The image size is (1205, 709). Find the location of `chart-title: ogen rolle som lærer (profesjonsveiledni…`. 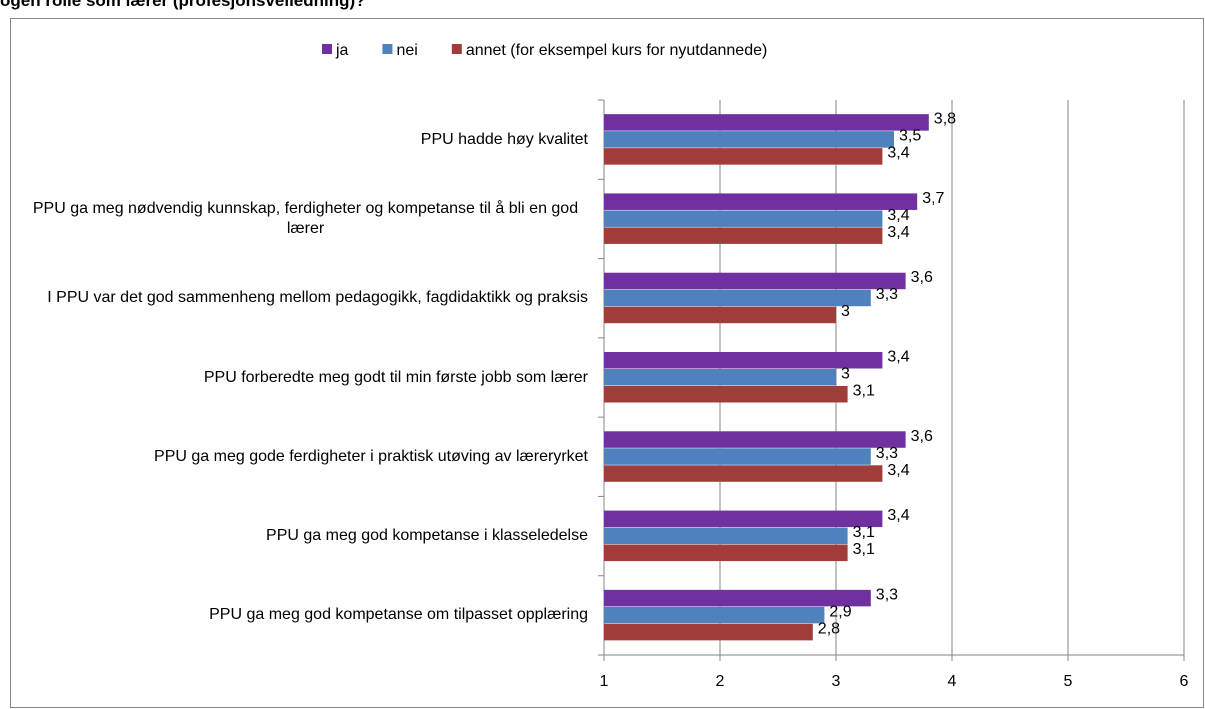

chart-title: ogen rolle som lærer (profesjonsveiledni… is located at coordinates (183, 5).